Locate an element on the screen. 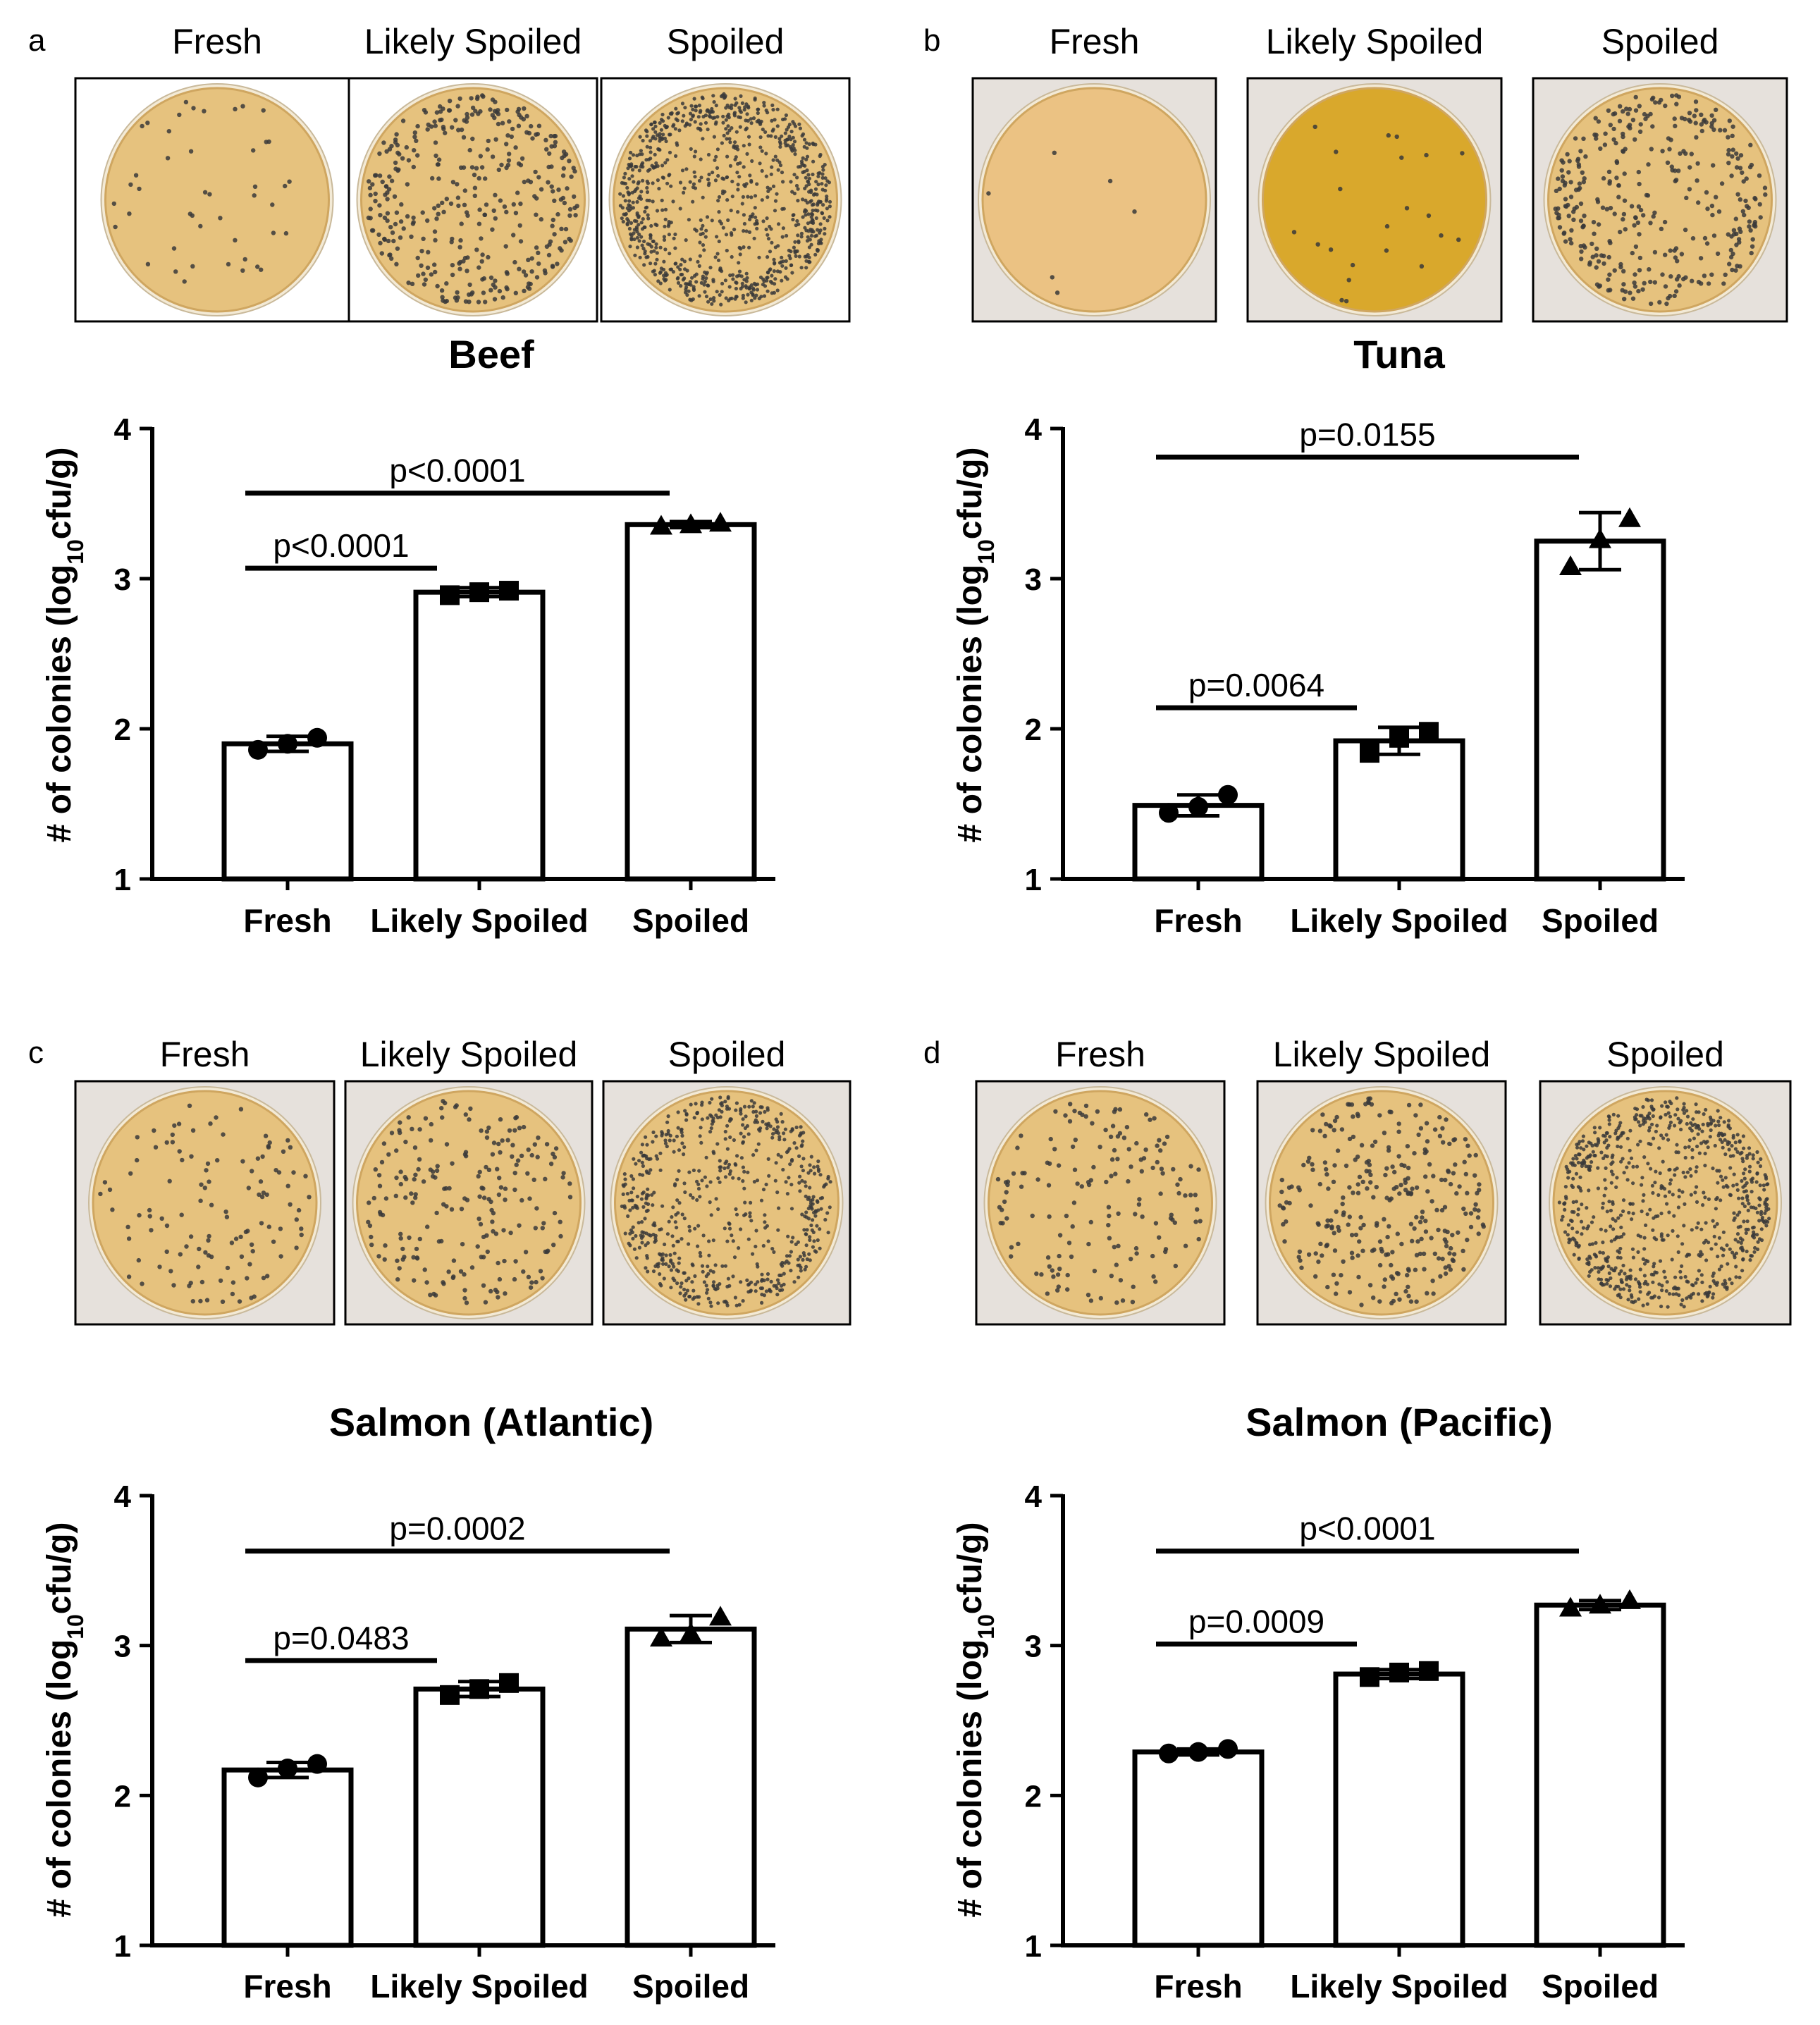 The height and width of the screenshot is (2025, 1820). y-tick-label: 1 is located at coordinates (122, 1946).